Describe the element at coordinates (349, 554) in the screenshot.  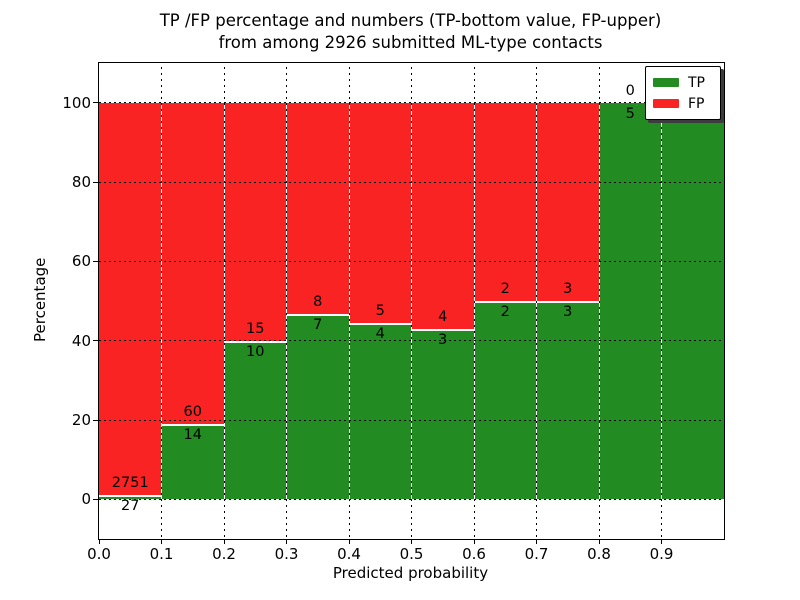
I see `x-tick-label: 0.4` at that location.